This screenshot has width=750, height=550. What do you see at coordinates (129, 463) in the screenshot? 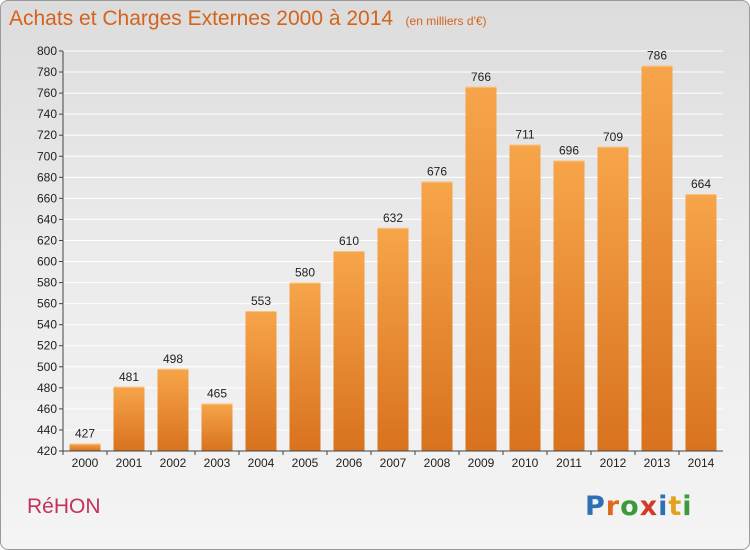
I see `x-tick-label: 2001` at bounding box center [129, 463].